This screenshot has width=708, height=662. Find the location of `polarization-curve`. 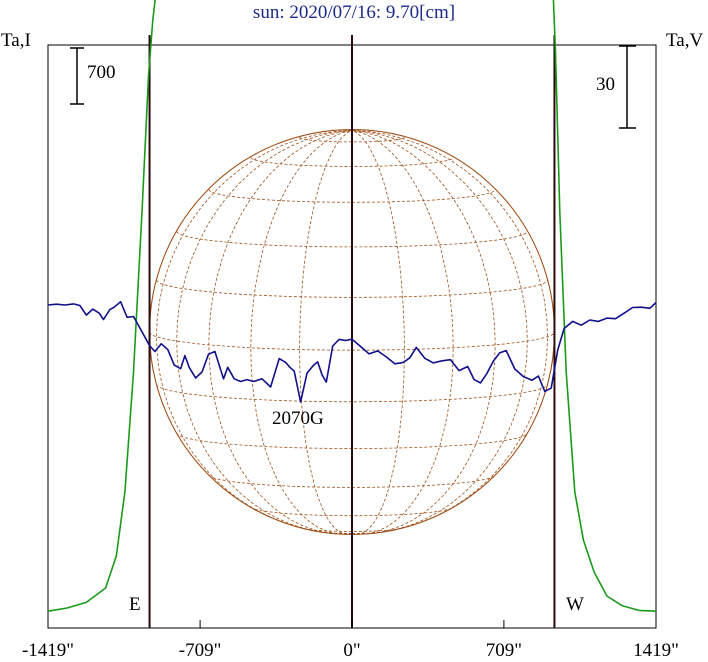

polarization-curve is located at coordinates (352, 351).